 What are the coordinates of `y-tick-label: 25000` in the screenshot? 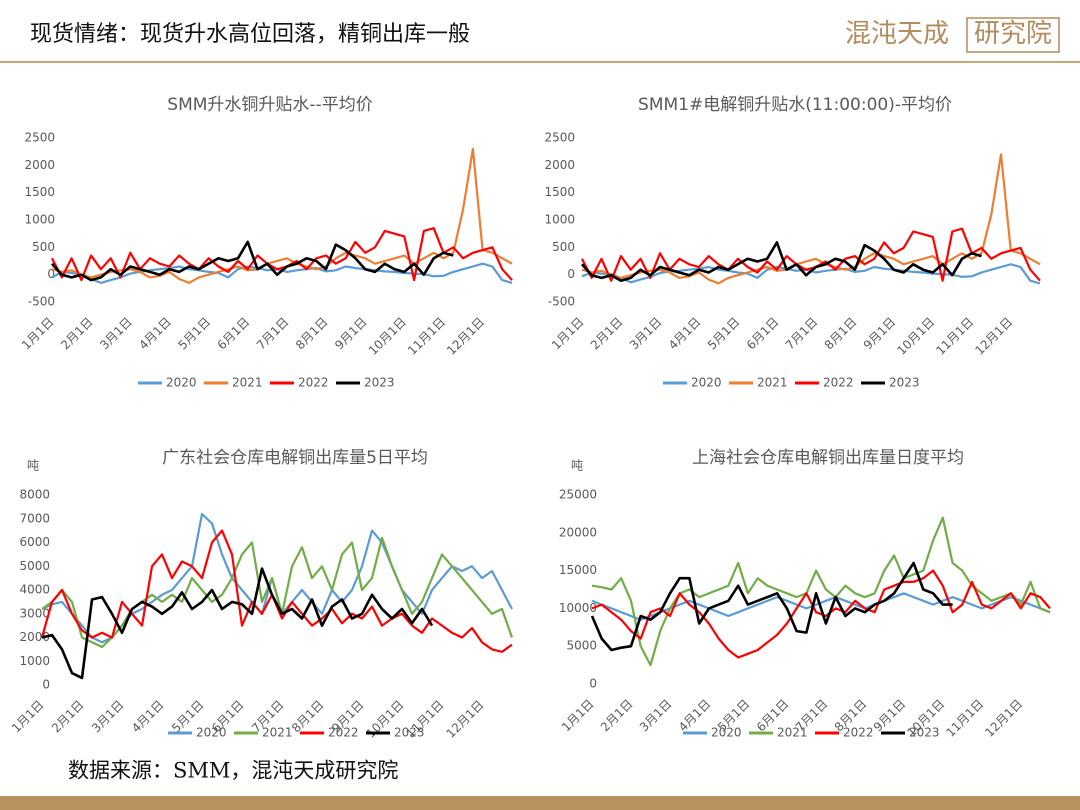 It's located at (578, 495).